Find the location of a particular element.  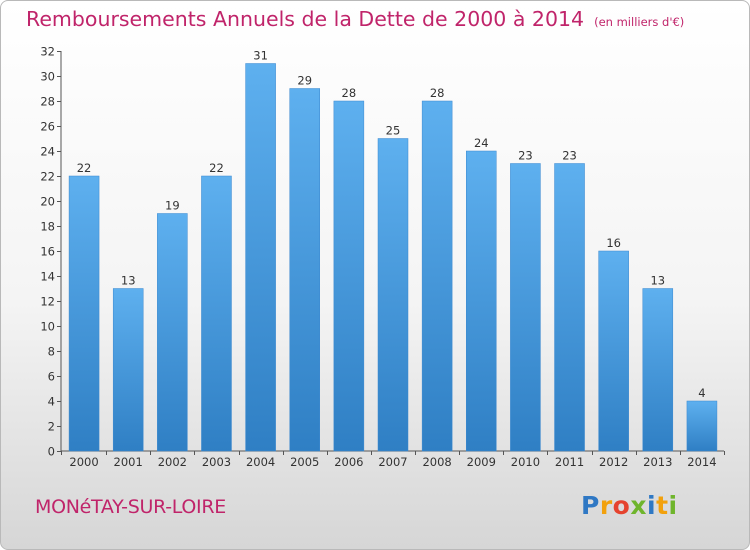

y-tick-label: 12 is located at coordinates (47, 302).